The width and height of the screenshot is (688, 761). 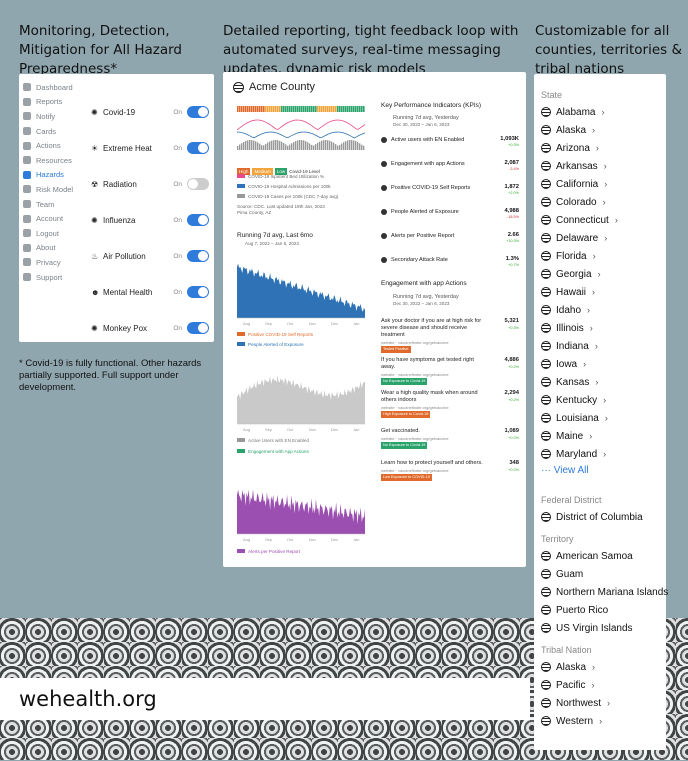 I want to click on sidebar-item-label: Risk Model, so click(x=55, y=189).